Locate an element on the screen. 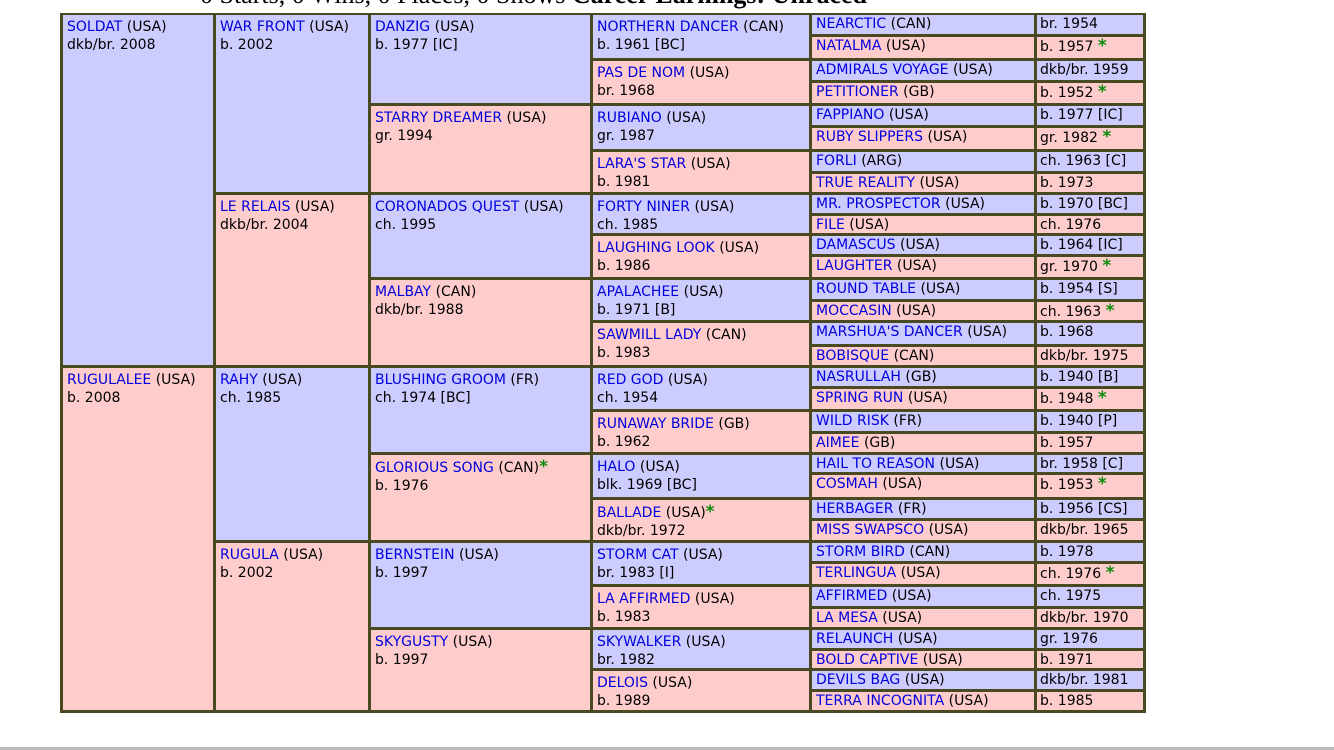 The width and height of the screenshot is (1334, 750). horse-link-miss-swapsco: MISS SWAPSCO is located at coordinates (870, 530).